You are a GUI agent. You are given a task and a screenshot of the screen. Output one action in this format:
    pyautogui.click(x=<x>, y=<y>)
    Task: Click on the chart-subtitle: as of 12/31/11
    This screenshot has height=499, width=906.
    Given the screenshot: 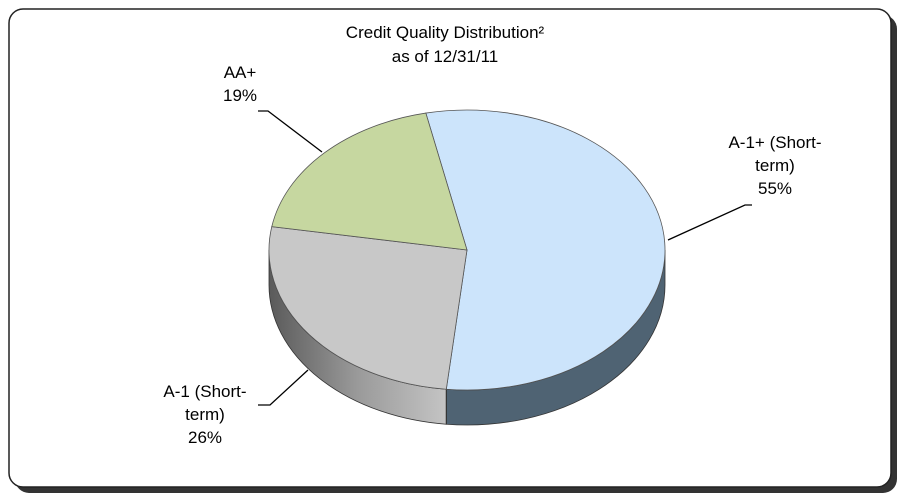 What is the action you would take?
    pyautogui.click(x=445, y=56)
    